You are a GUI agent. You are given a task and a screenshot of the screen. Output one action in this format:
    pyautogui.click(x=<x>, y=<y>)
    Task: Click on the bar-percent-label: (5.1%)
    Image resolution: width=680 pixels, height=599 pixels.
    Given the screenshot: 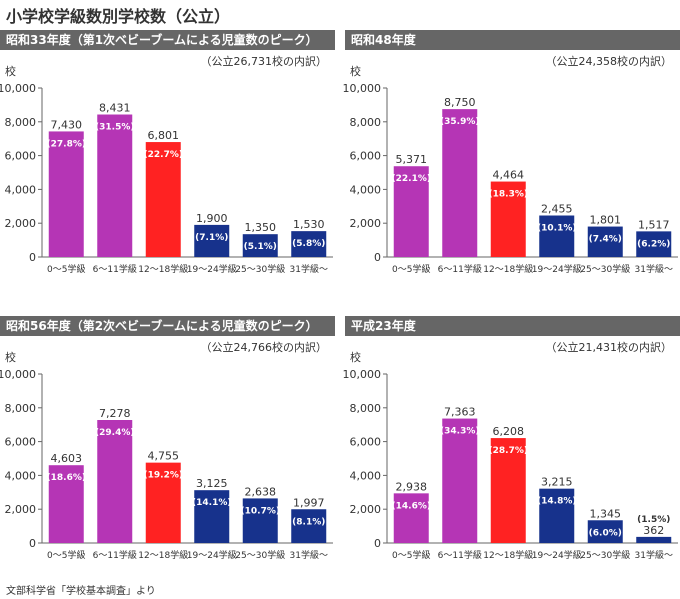 What is the action you would take?
    pyautogui.click(x=260, y=247)
    